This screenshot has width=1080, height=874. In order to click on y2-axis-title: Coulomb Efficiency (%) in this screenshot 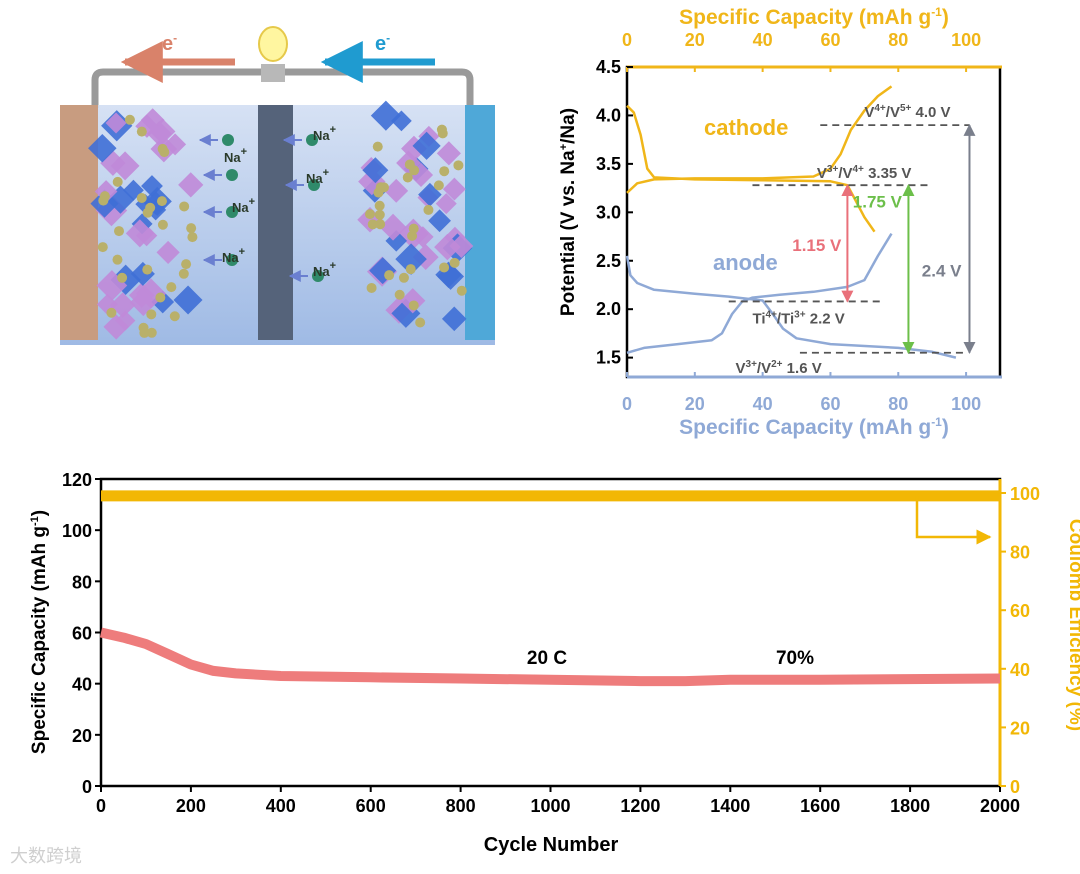, I will do `click(1072, 625)`.